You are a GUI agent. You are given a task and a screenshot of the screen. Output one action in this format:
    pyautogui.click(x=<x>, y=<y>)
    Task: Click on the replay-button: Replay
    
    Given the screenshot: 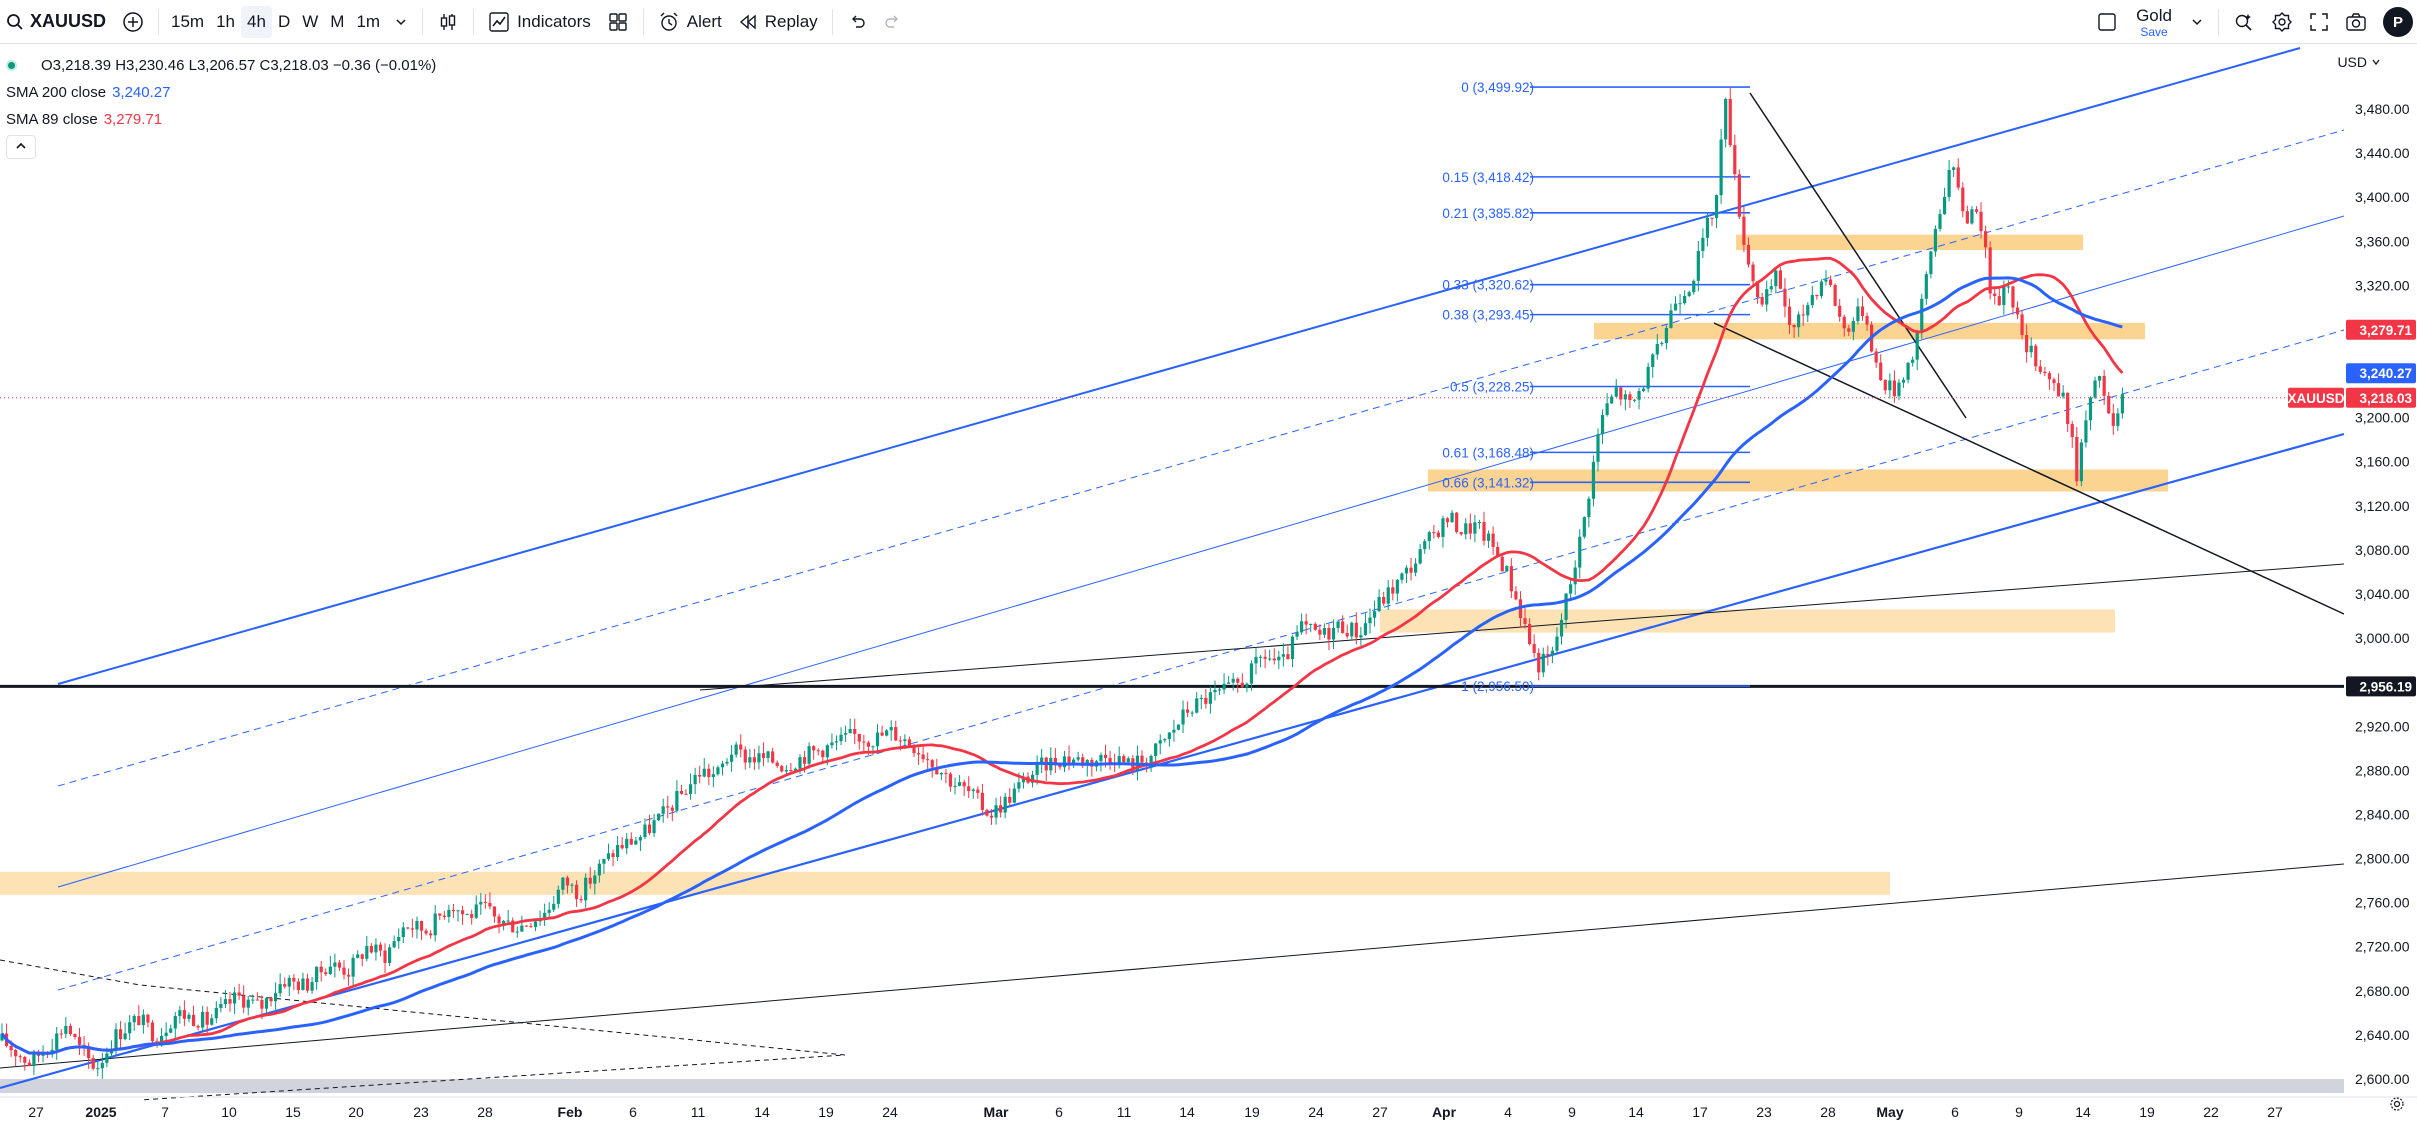 What is the action you would take?
    pyautogui.click(x=778, y=22)
    